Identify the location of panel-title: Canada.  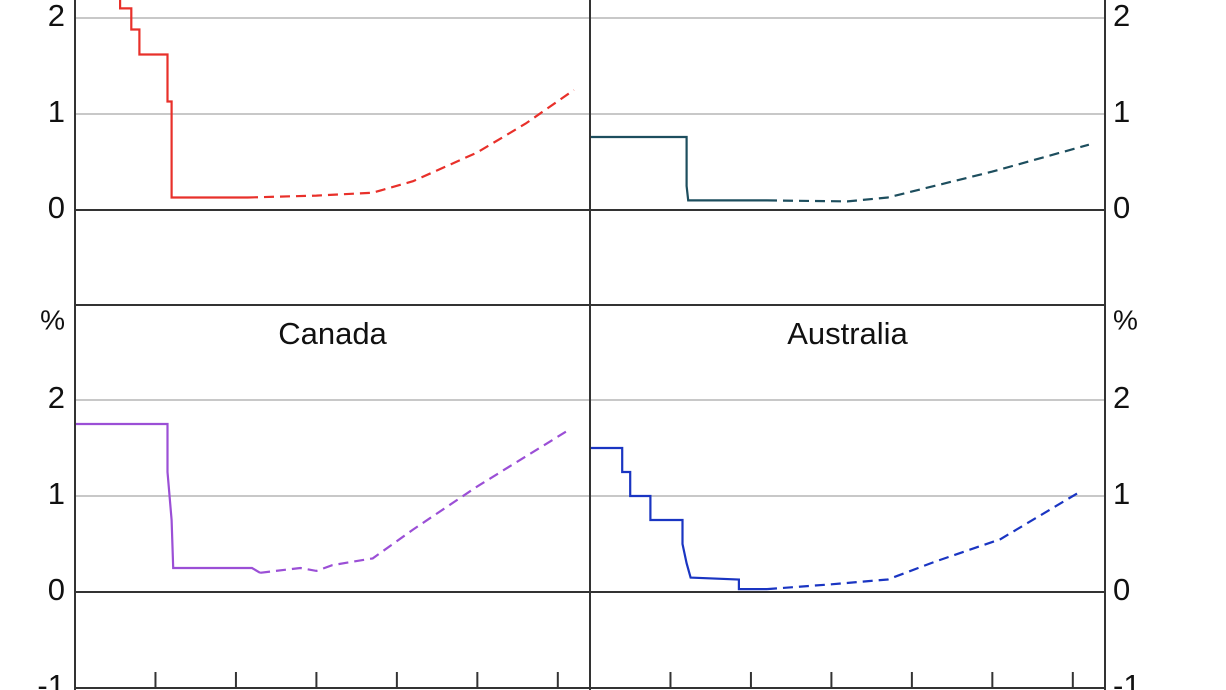
(332, 333).